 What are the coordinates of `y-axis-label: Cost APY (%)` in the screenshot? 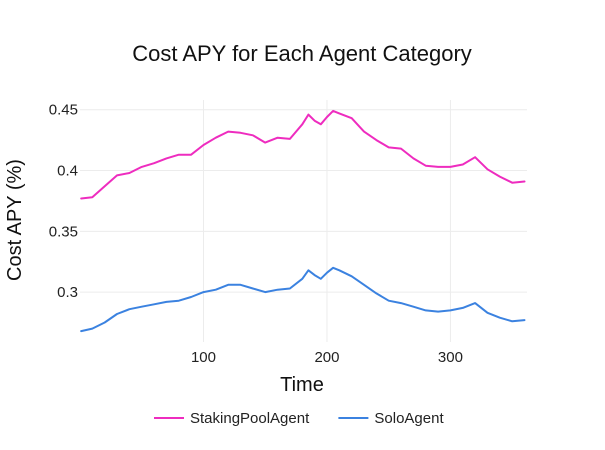 It's located at (15, 220).